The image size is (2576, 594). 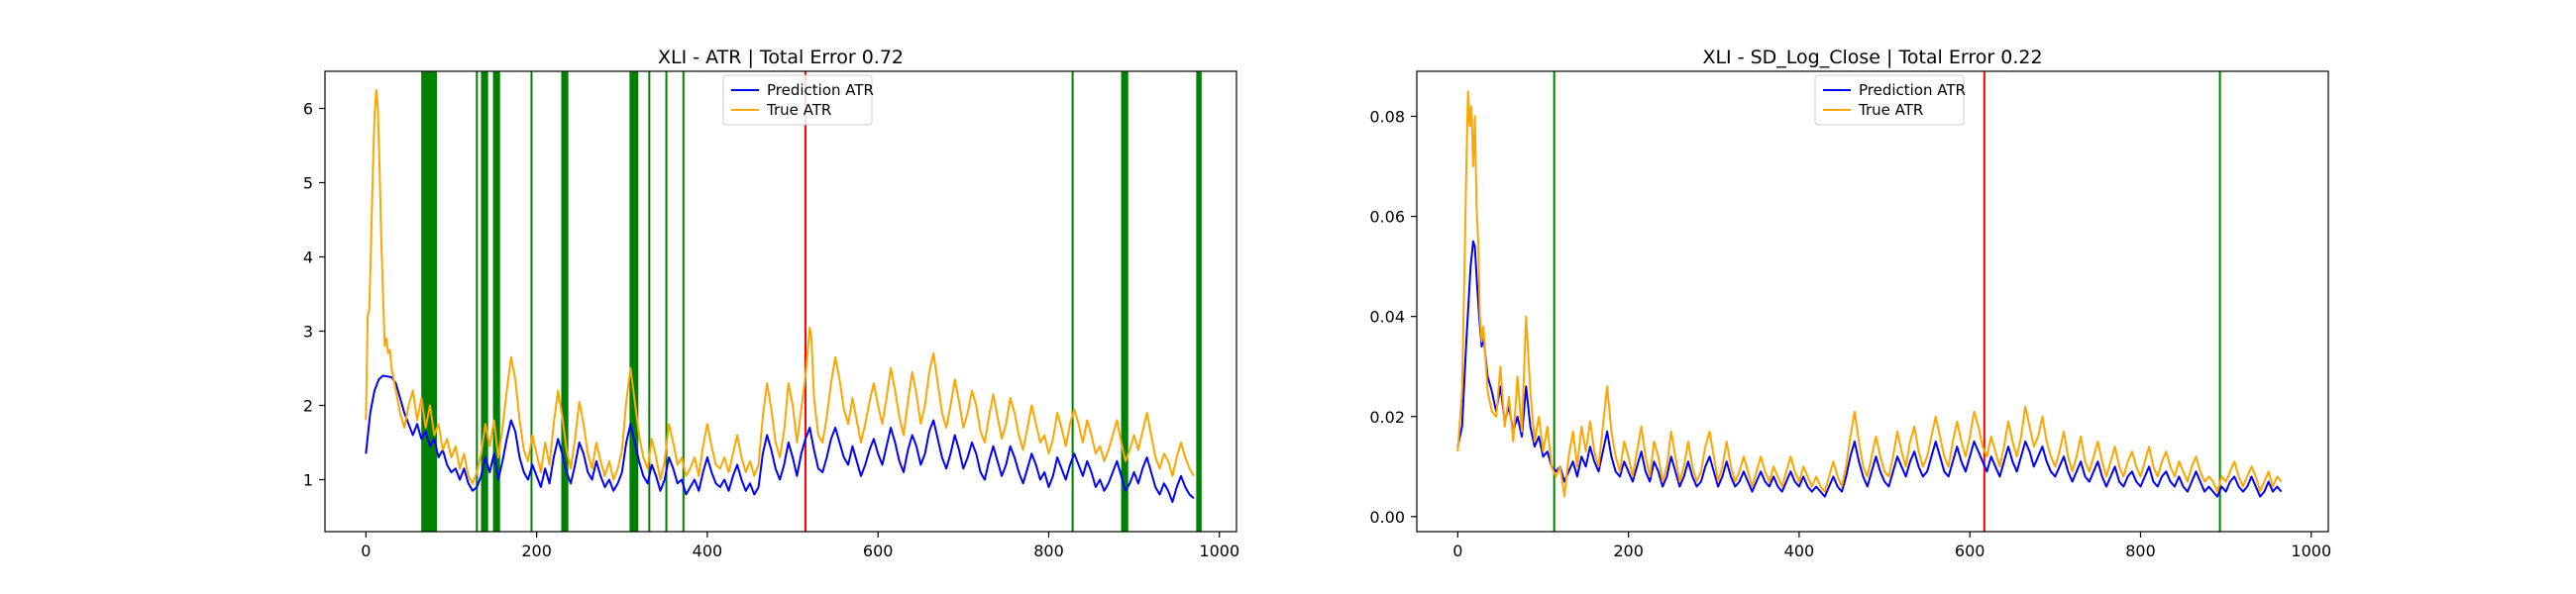 I want to click on y-tick-label: 0.06, so click(x=1387, y=218).